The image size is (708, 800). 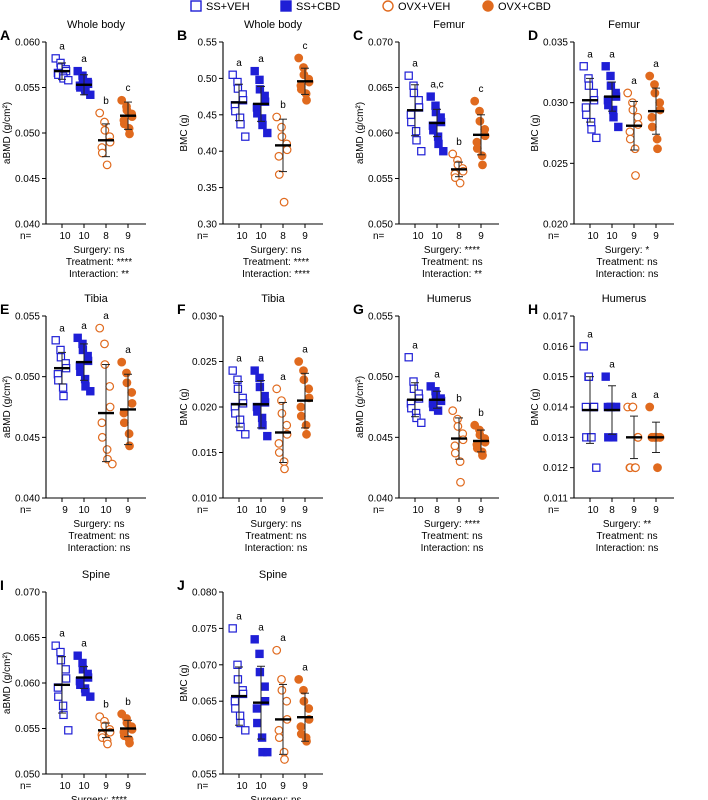 I want to click on stat-line: Surgery: ns, so click(x=98, y=250).